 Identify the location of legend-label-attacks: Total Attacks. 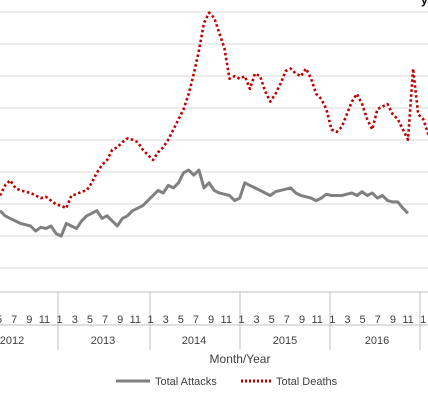
(186, 382).